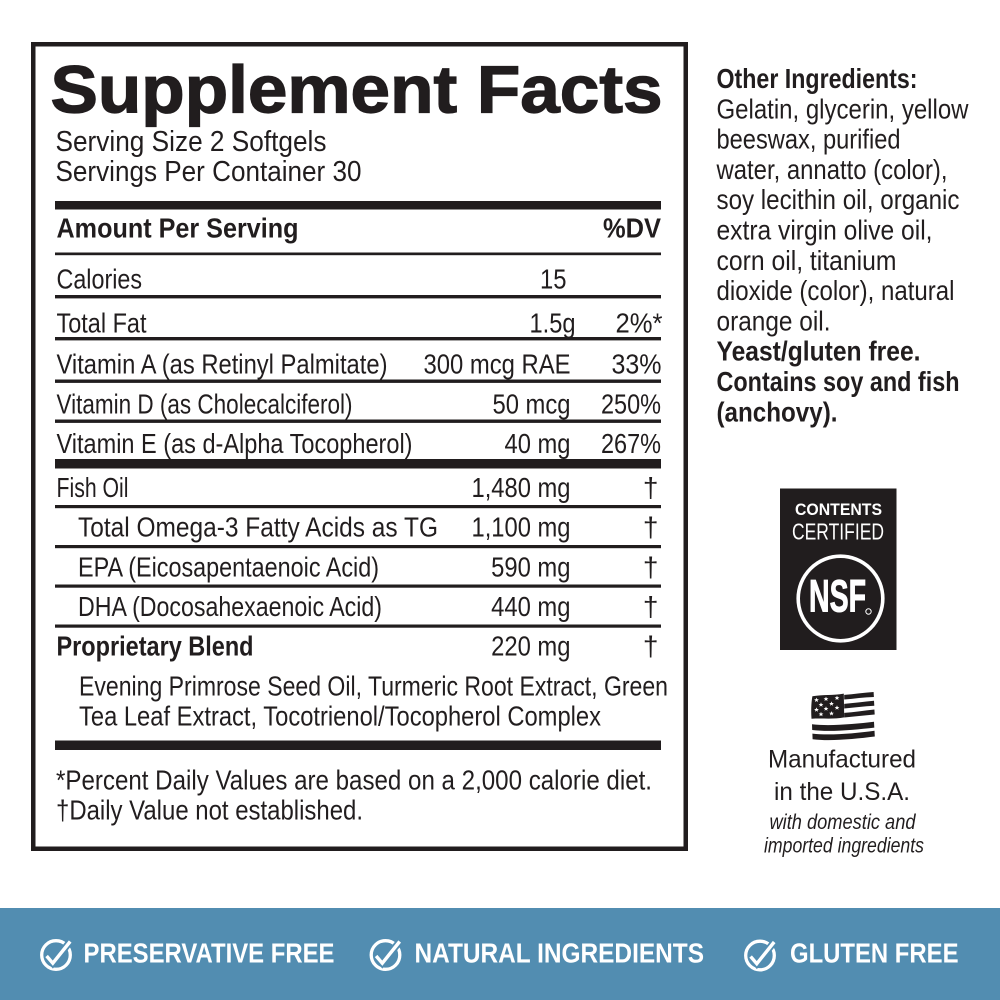 The image size is (1000, 1000). What do you see at coordinates (874, 953) in the screenshot?
I see `svg-text: GLUTEN FREE` at bounding box center [874, 953].